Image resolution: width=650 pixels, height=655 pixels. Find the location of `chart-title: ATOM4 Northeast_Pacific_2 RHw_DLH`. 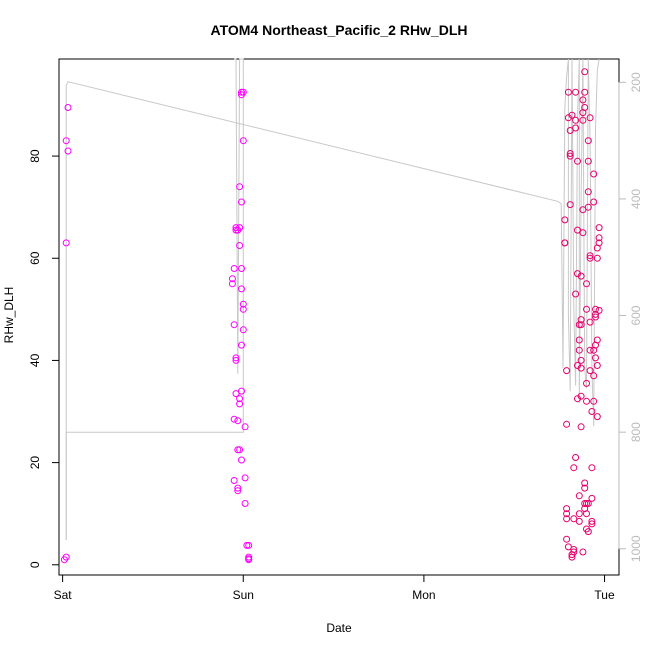

chart-title: ATOM4 Northeast_Pacific_2 RHw_DLH is located at coordinates (339, 30).